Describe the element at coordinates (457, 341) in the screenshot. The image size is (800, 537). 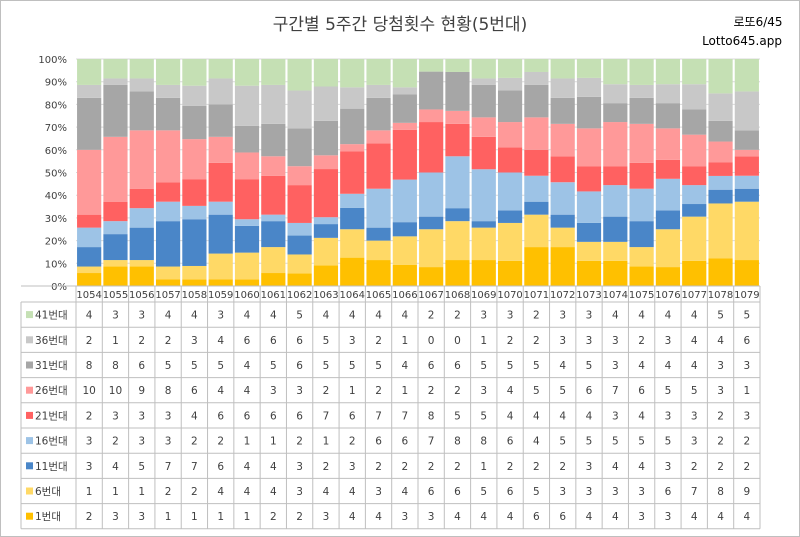
I see `data-cell: 0` at that location.